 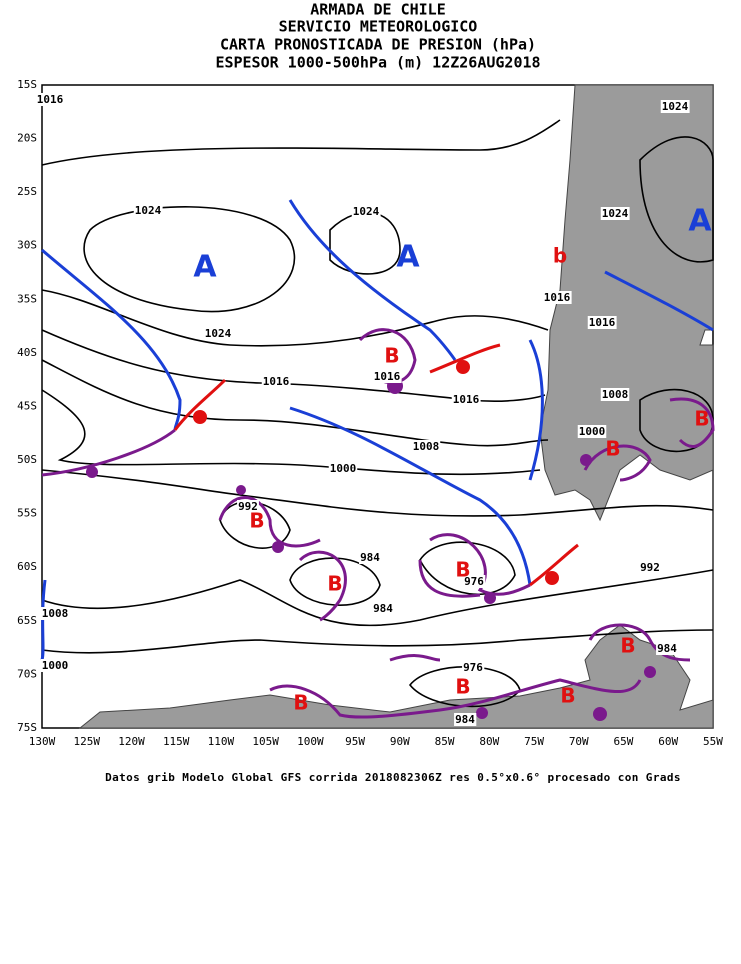 What do you see at coordinates (713, 741) in the screenshot?
I see `longitude-label: 55W` at bounding box center [713, 741].